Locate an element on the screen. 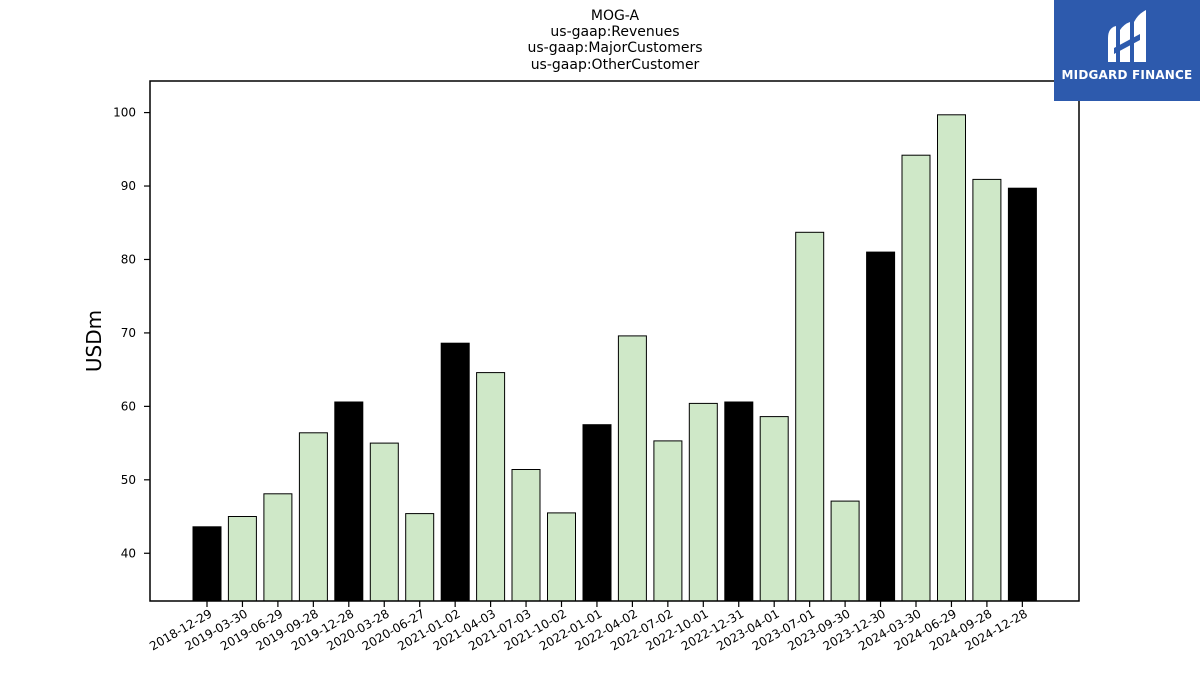 The image size is (1200, 675). y-tick-label: 50 is located at coordinates (128, 480).